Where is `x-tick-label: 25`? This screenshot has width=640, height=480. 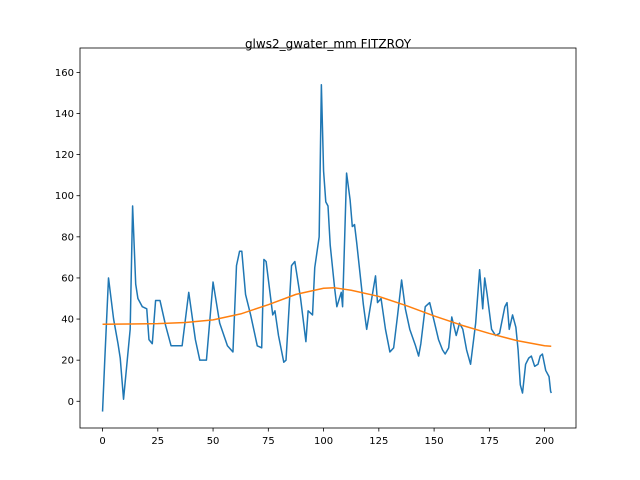 x-tick-label: 25 is located at coordinates (157, 441).